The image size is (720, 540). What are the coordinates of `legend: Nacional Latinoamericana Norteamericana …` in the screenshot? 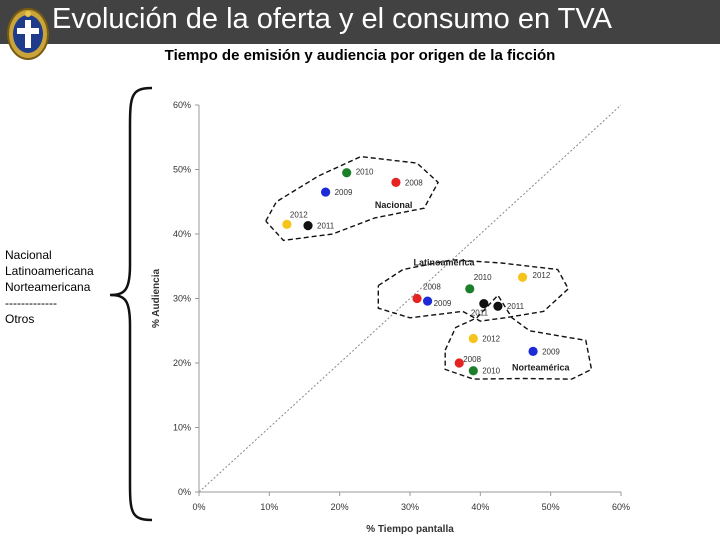 It's located at (49, 287).